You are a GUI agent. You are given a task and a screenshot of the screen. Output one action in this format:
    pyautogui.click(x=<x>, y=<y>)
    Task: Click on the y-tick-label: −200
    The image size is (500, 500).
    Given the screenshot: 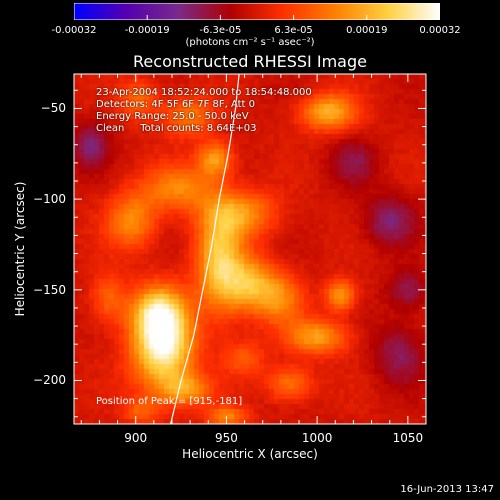 What is the action you would take?
    pyautogui.click(x=49, y=380)
    